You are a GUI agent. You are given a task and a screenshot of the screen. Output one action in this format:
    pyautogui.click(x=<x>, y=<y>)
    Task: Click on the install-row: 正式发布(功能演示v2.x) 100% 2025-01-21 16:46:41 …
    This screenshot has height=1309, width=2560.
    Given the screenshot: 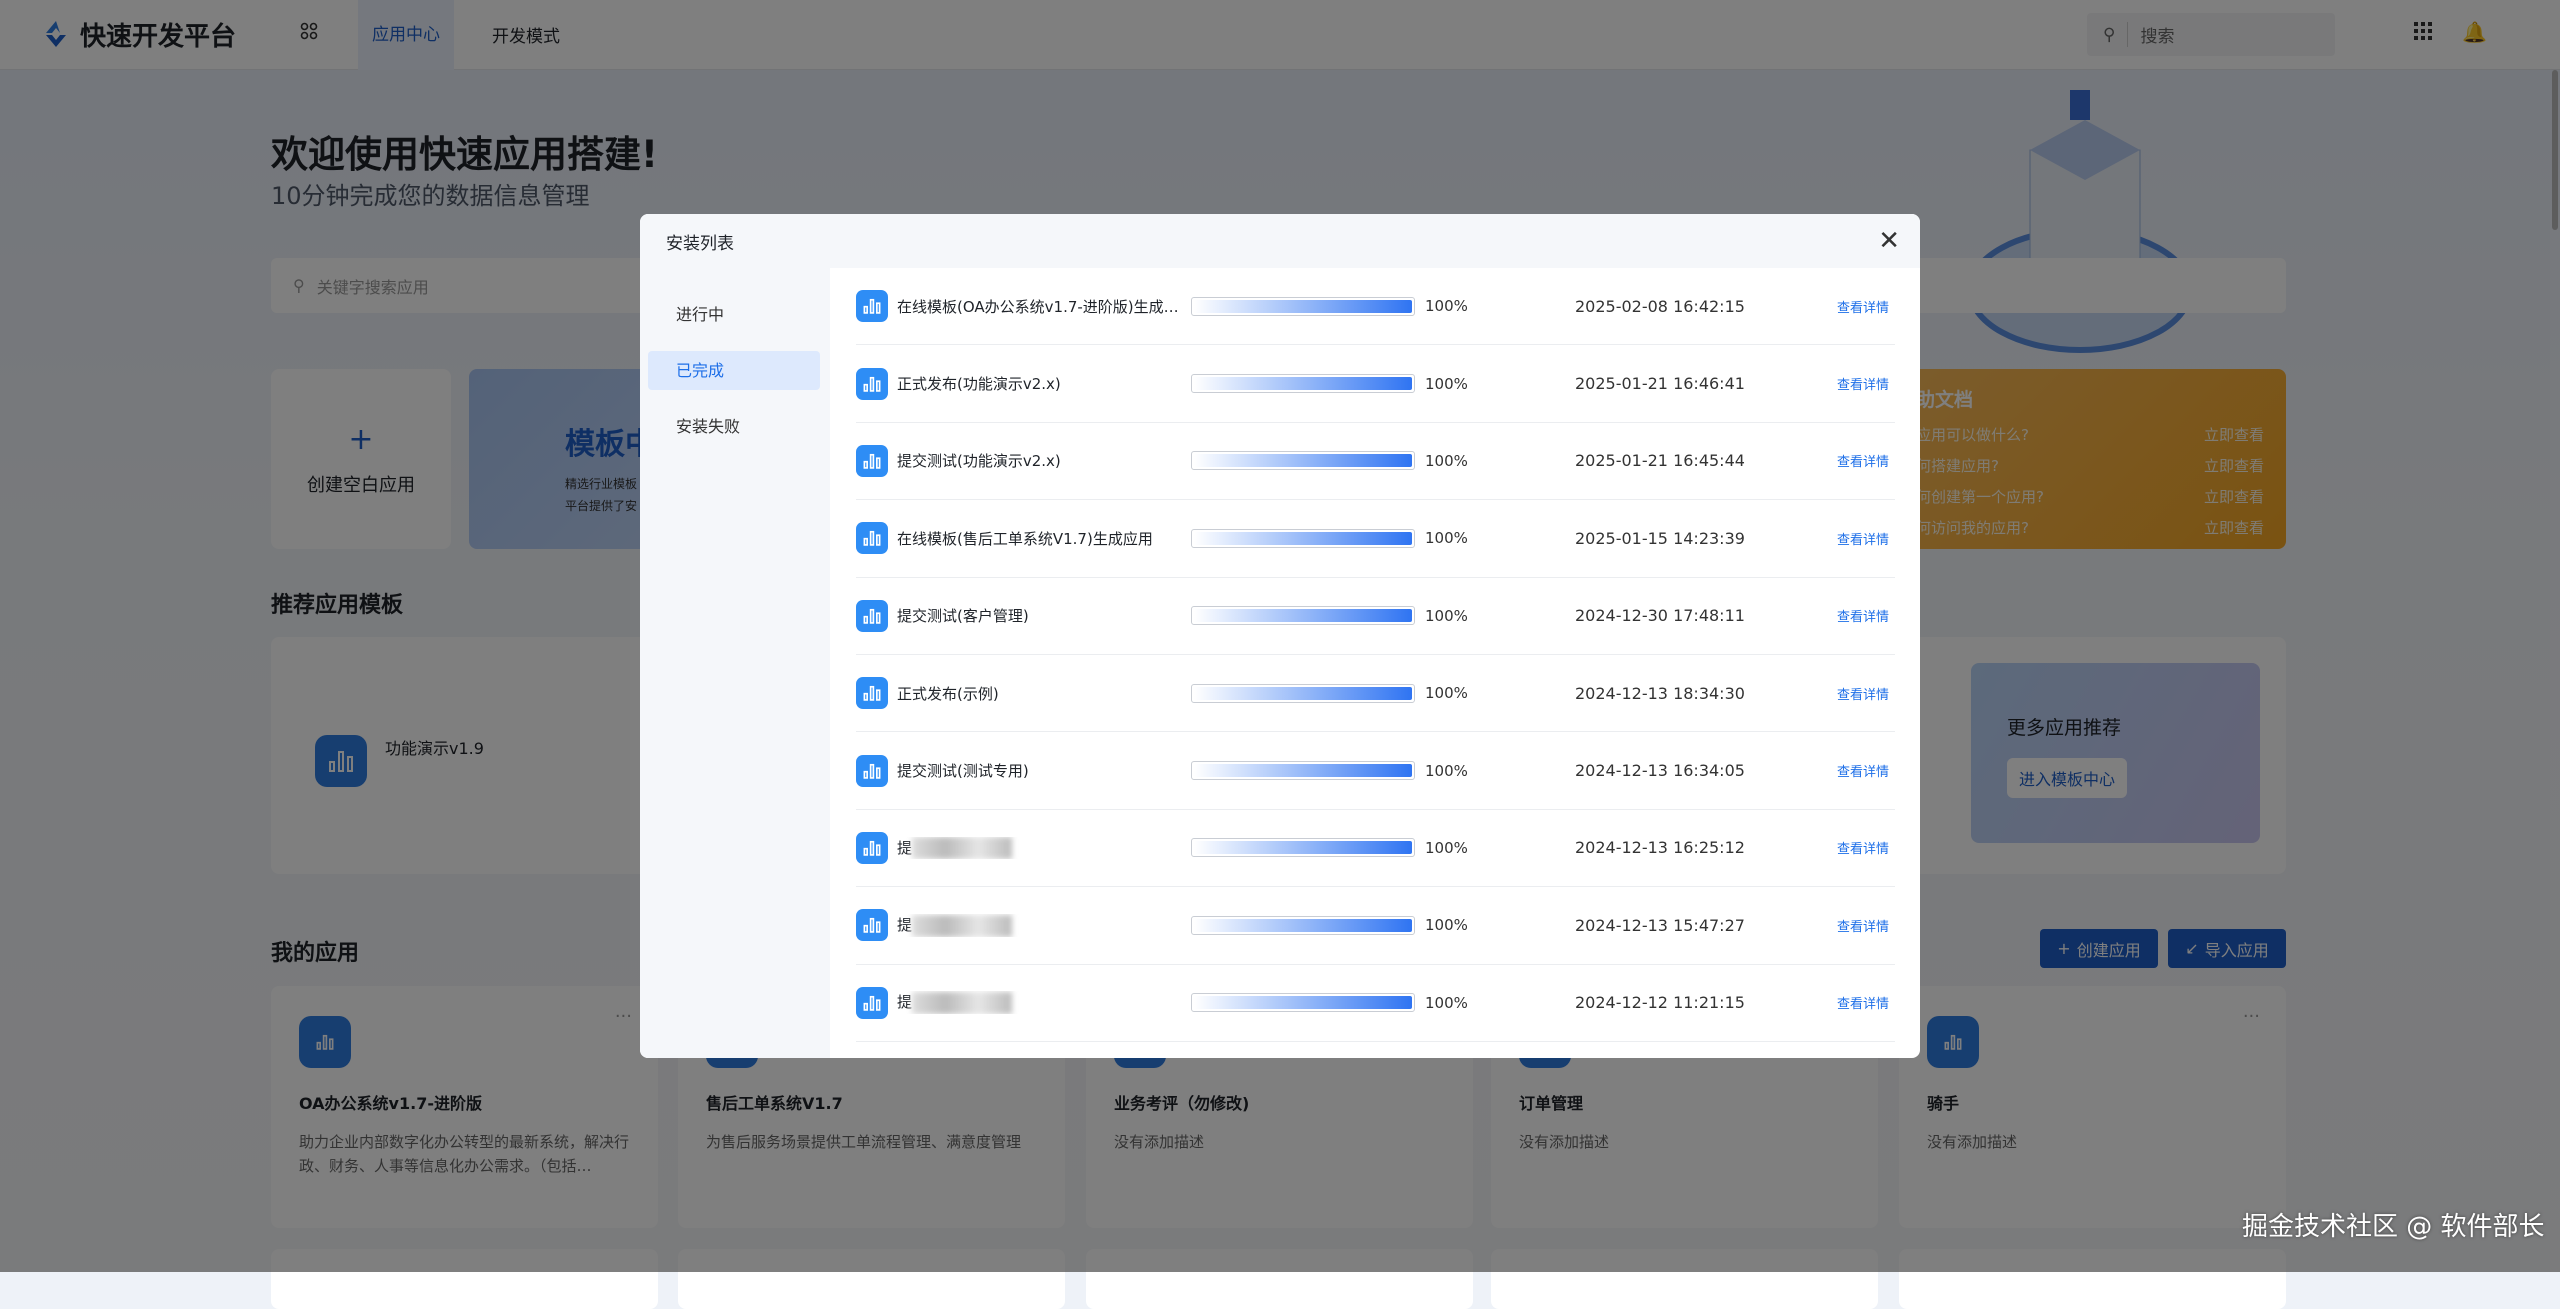 What is the action you would take?
    pyautogui.click(x=1375, y=384)
    